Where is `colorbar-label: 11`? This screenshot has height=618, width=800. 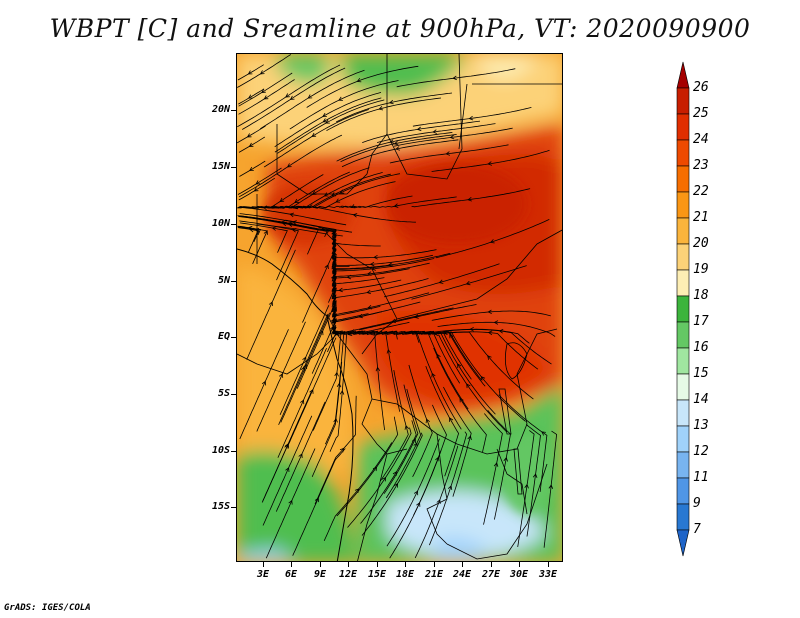
colorbar-label: 11 is located at coordinates (701, 477).